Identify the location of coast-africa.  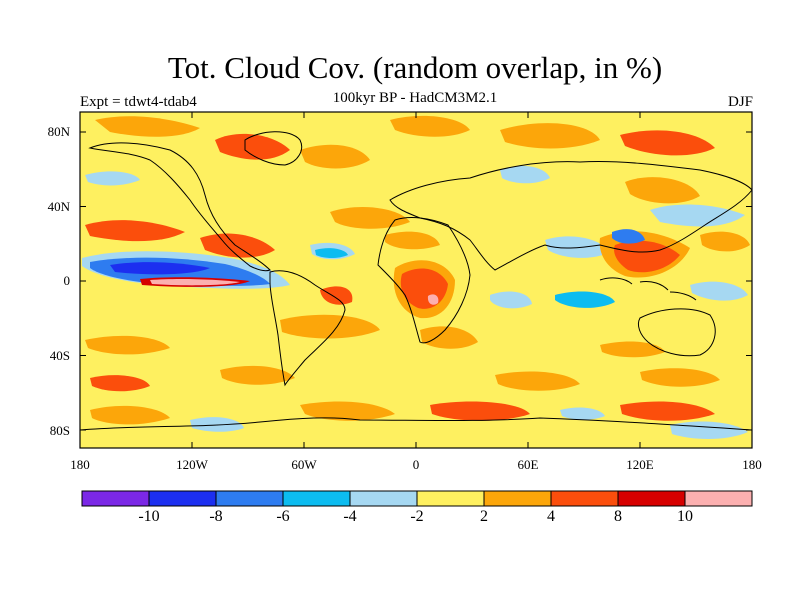
(424, 280).